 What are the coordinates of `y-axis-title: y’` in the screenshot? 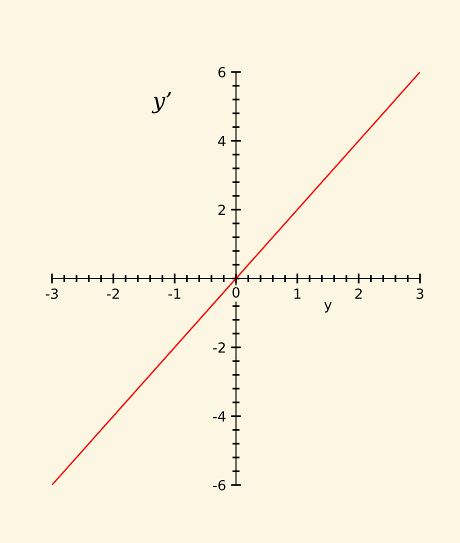 It's located at (161, 103).